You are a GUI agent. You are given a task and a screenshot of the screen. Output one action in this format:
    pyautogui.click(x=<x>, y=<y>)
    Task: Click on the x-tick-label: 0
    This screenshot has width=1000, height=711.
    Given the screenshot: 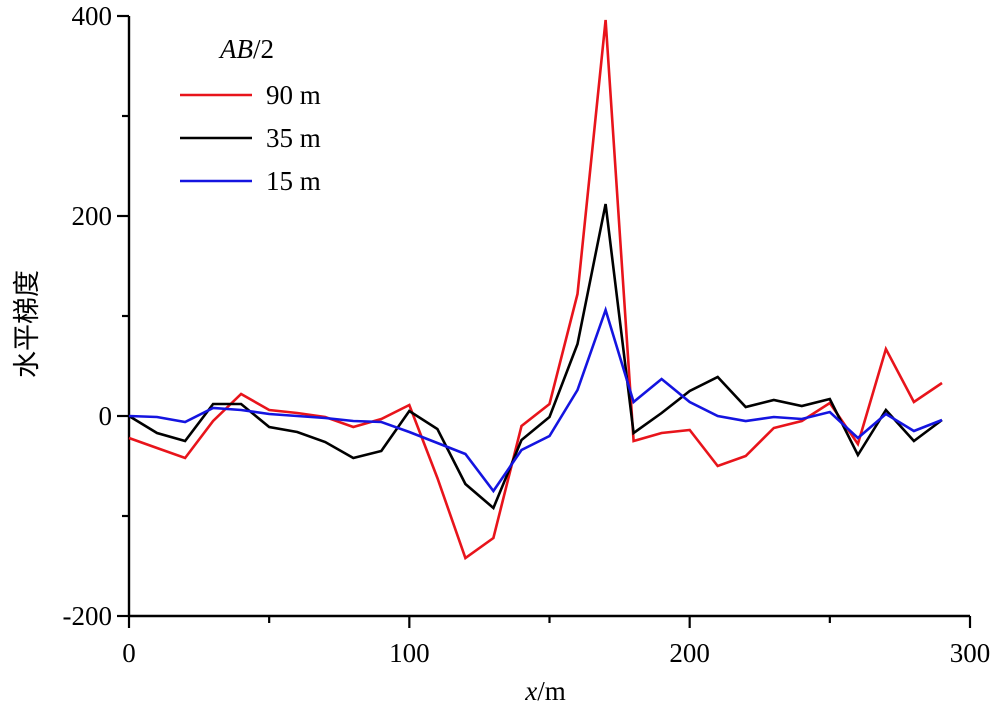 What is the action you would take?
    pyautogui.click(x=129, y=653)
    